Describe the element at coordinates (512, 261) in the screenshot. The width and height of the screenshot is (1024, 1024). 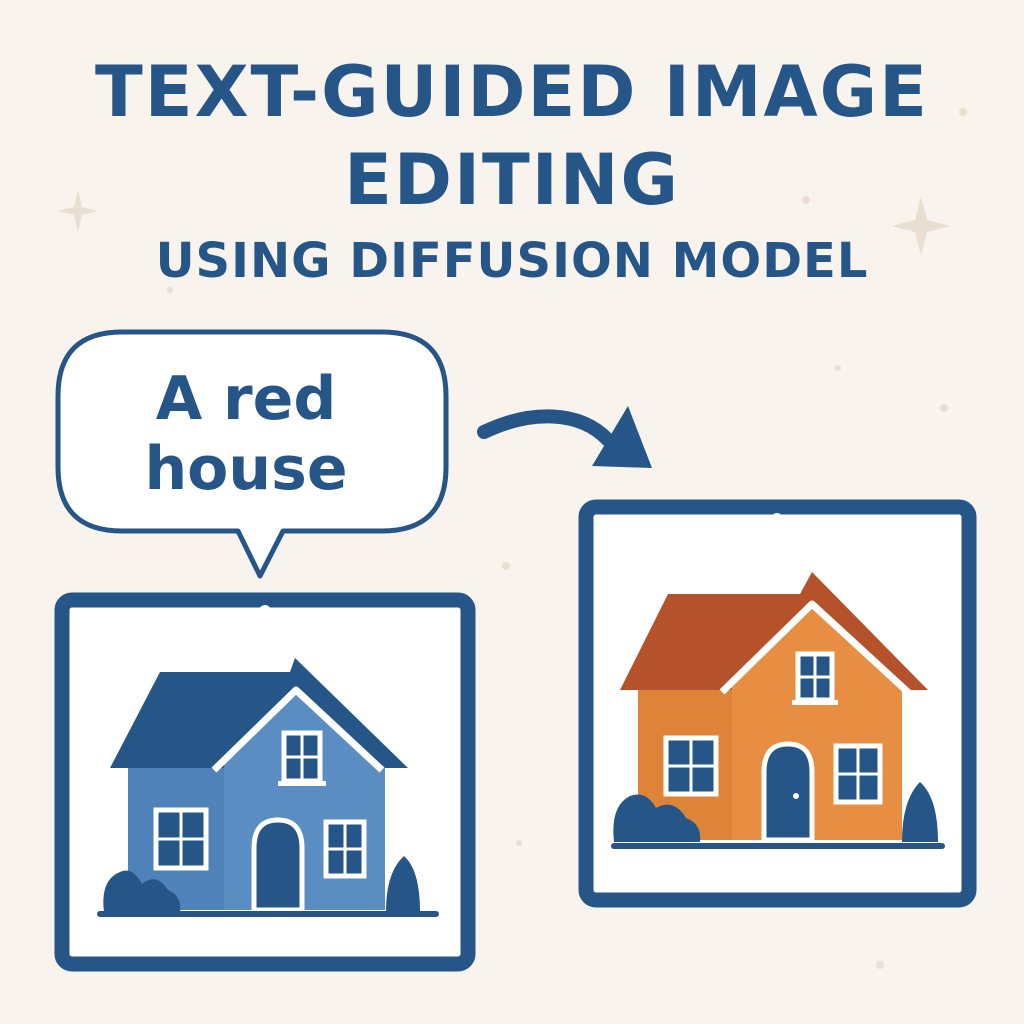
I see `subtitle: USING DIFFUSION MODEL` at that location.